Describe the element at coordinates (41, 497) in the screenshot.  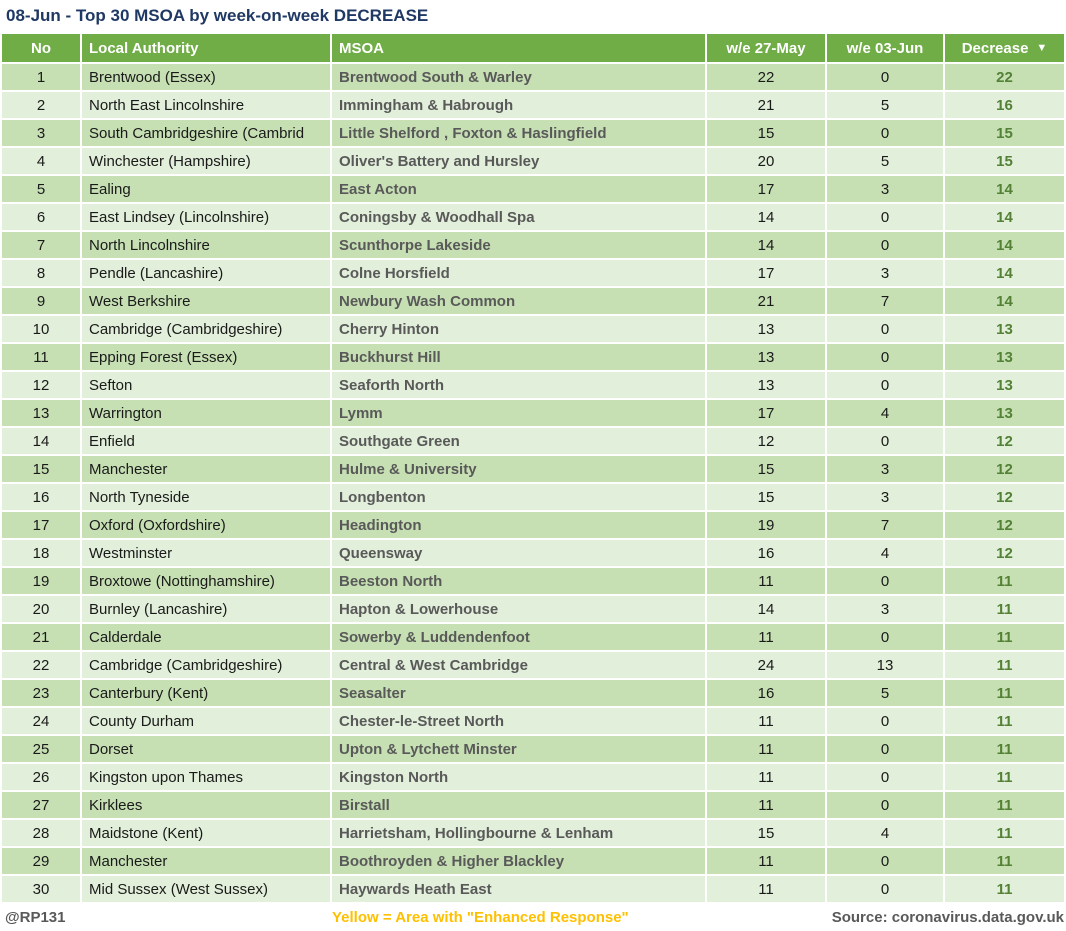
I see `row-number-cell: 16` at that location.